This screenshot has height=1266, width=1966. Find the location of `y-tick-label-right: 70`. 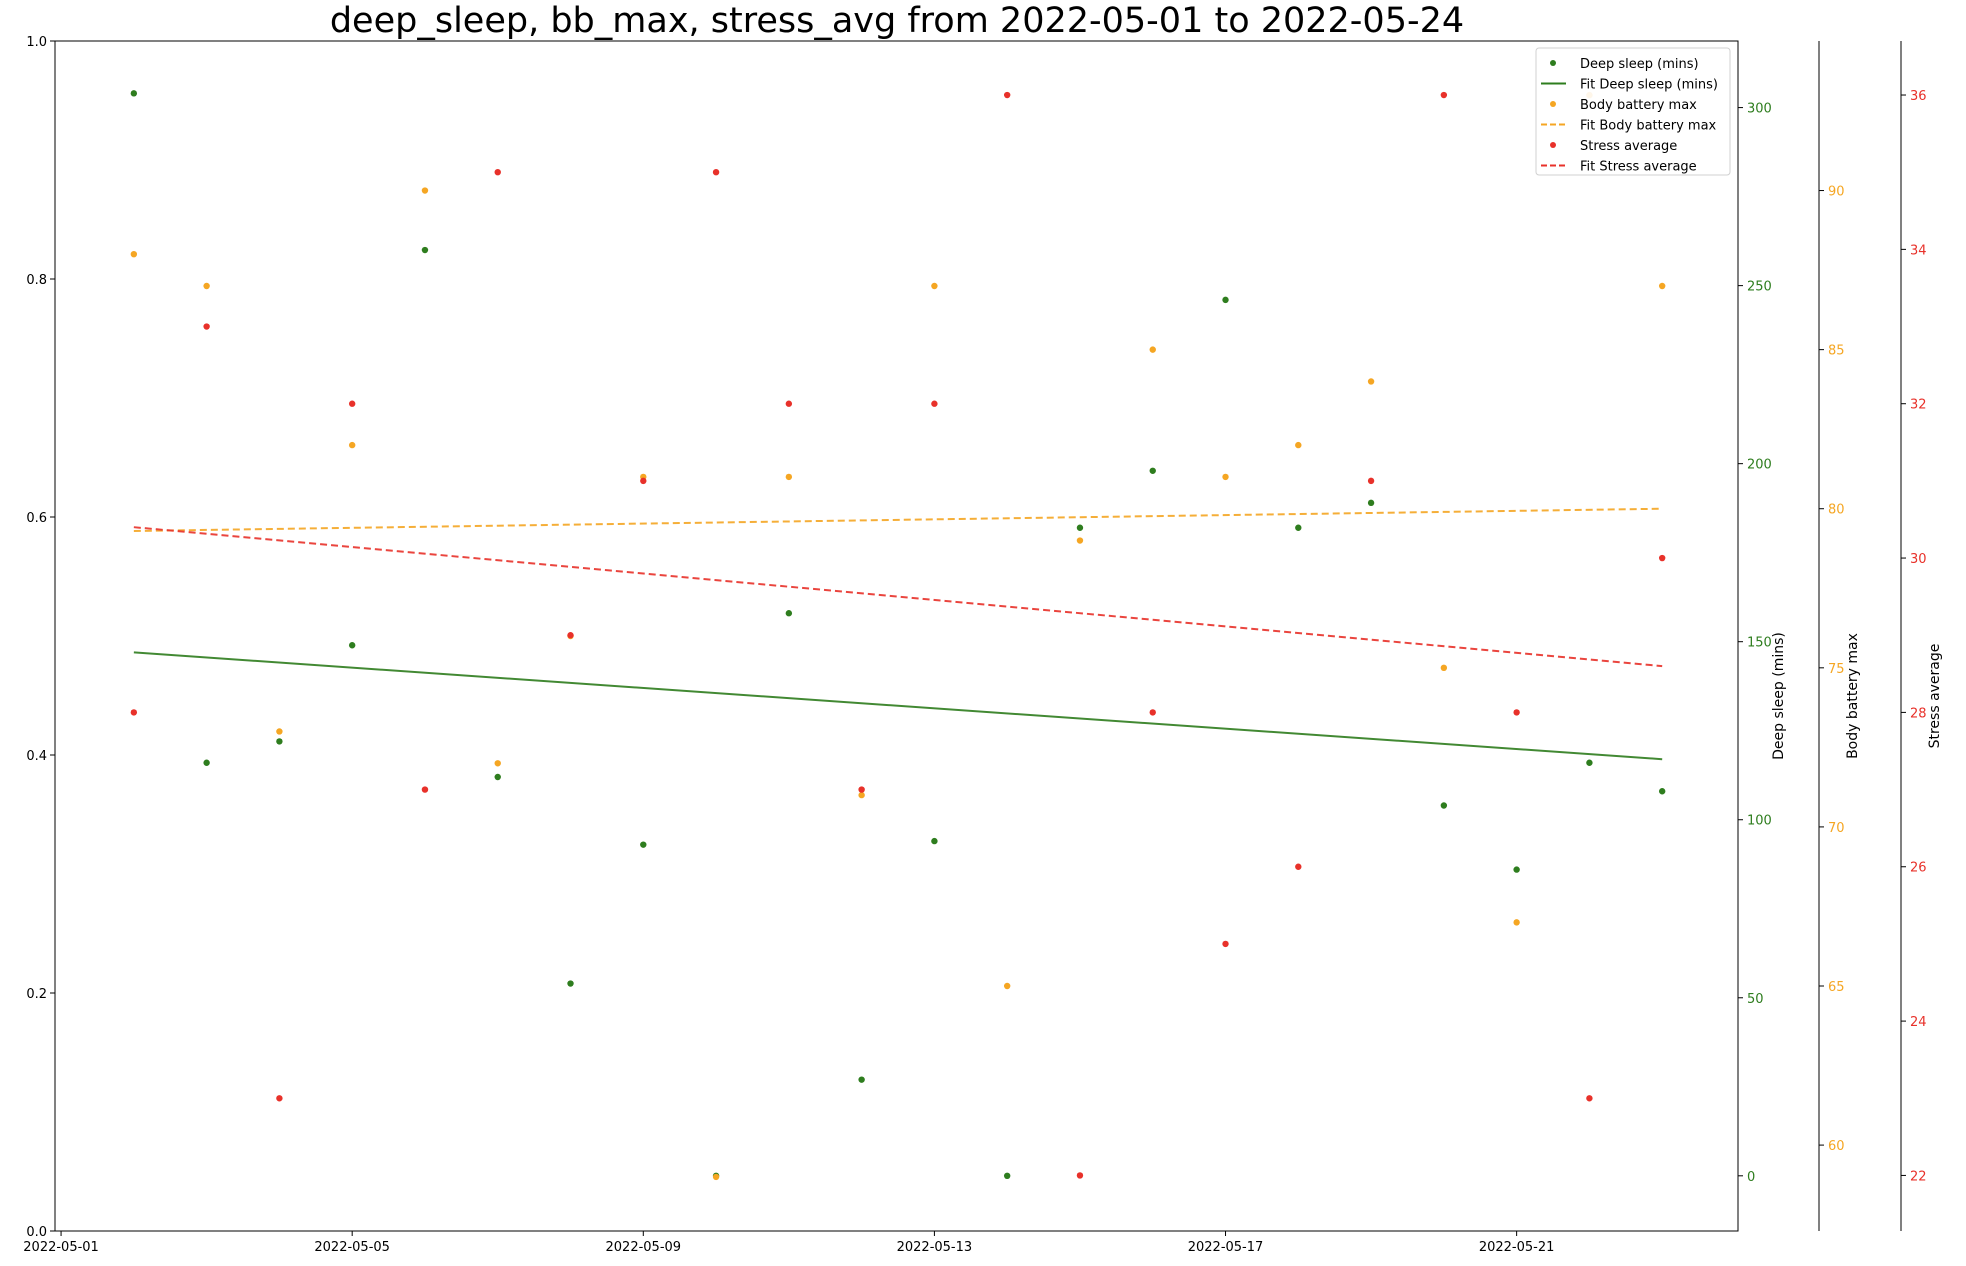

y-tick-label-right: 70 is located at coordinates (1836, 828).